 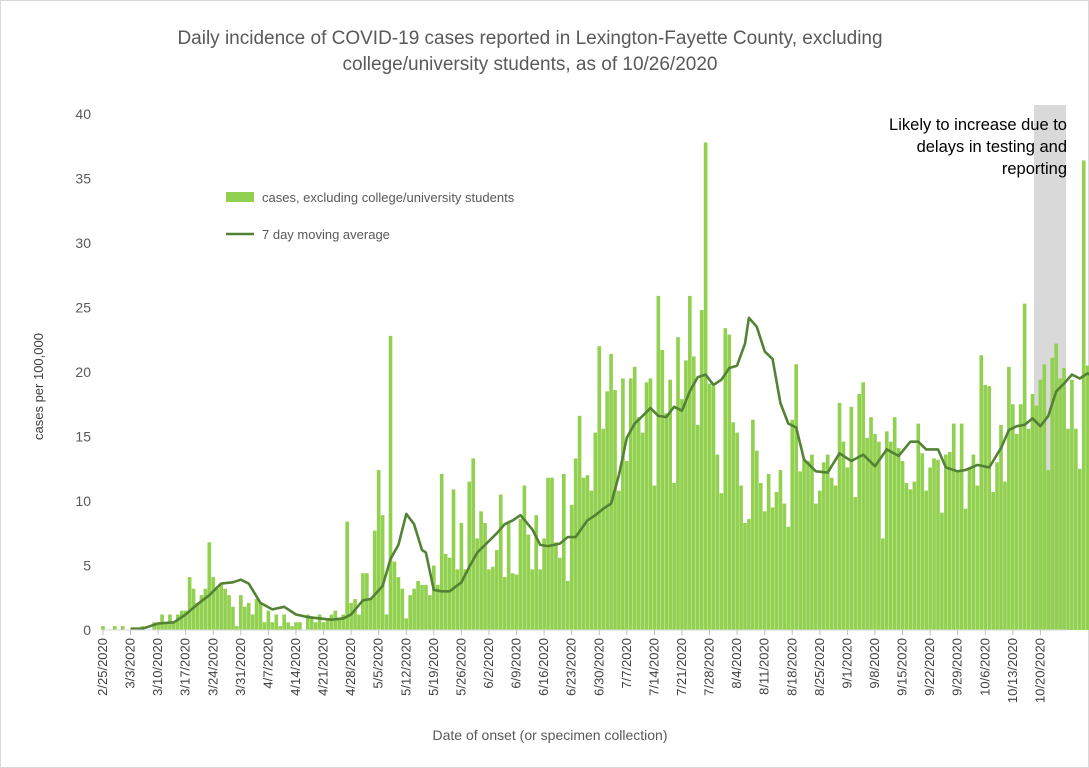 I want to click on annotation-line-2: delays in testing and, so click(x=991, y=147).